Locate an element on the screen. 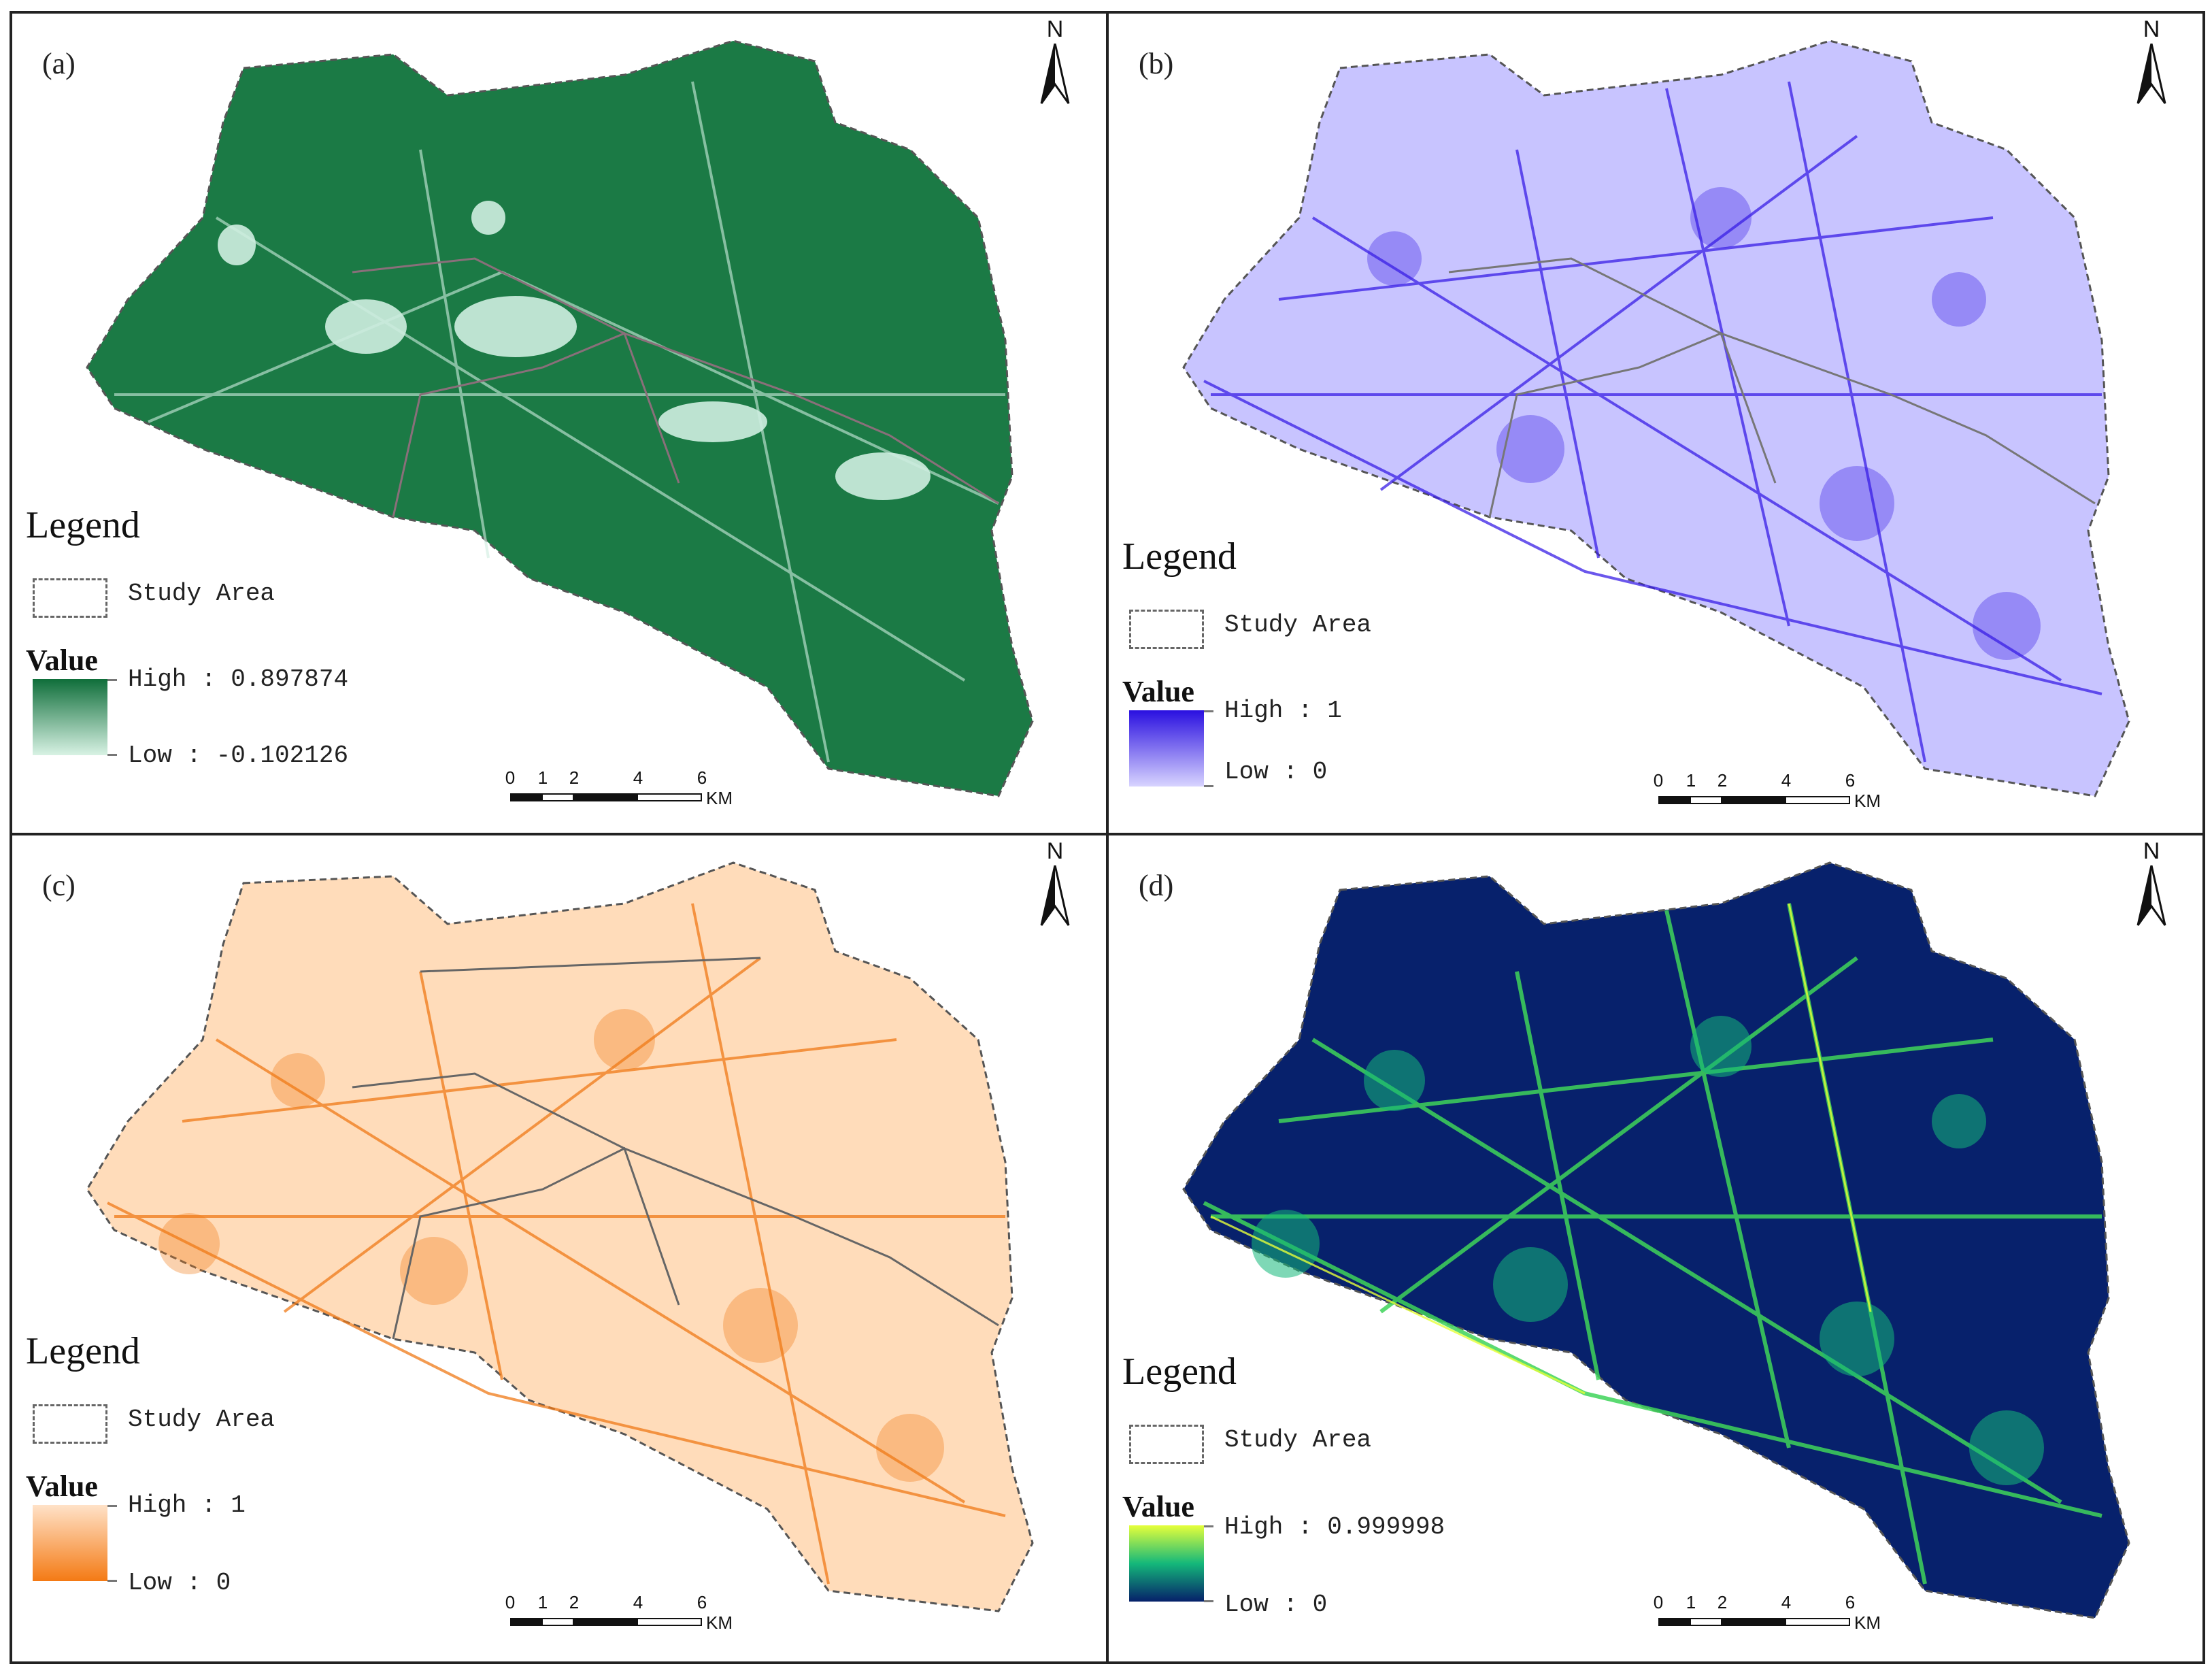  panel-label: (d) is located at coordinates (1156, 885).